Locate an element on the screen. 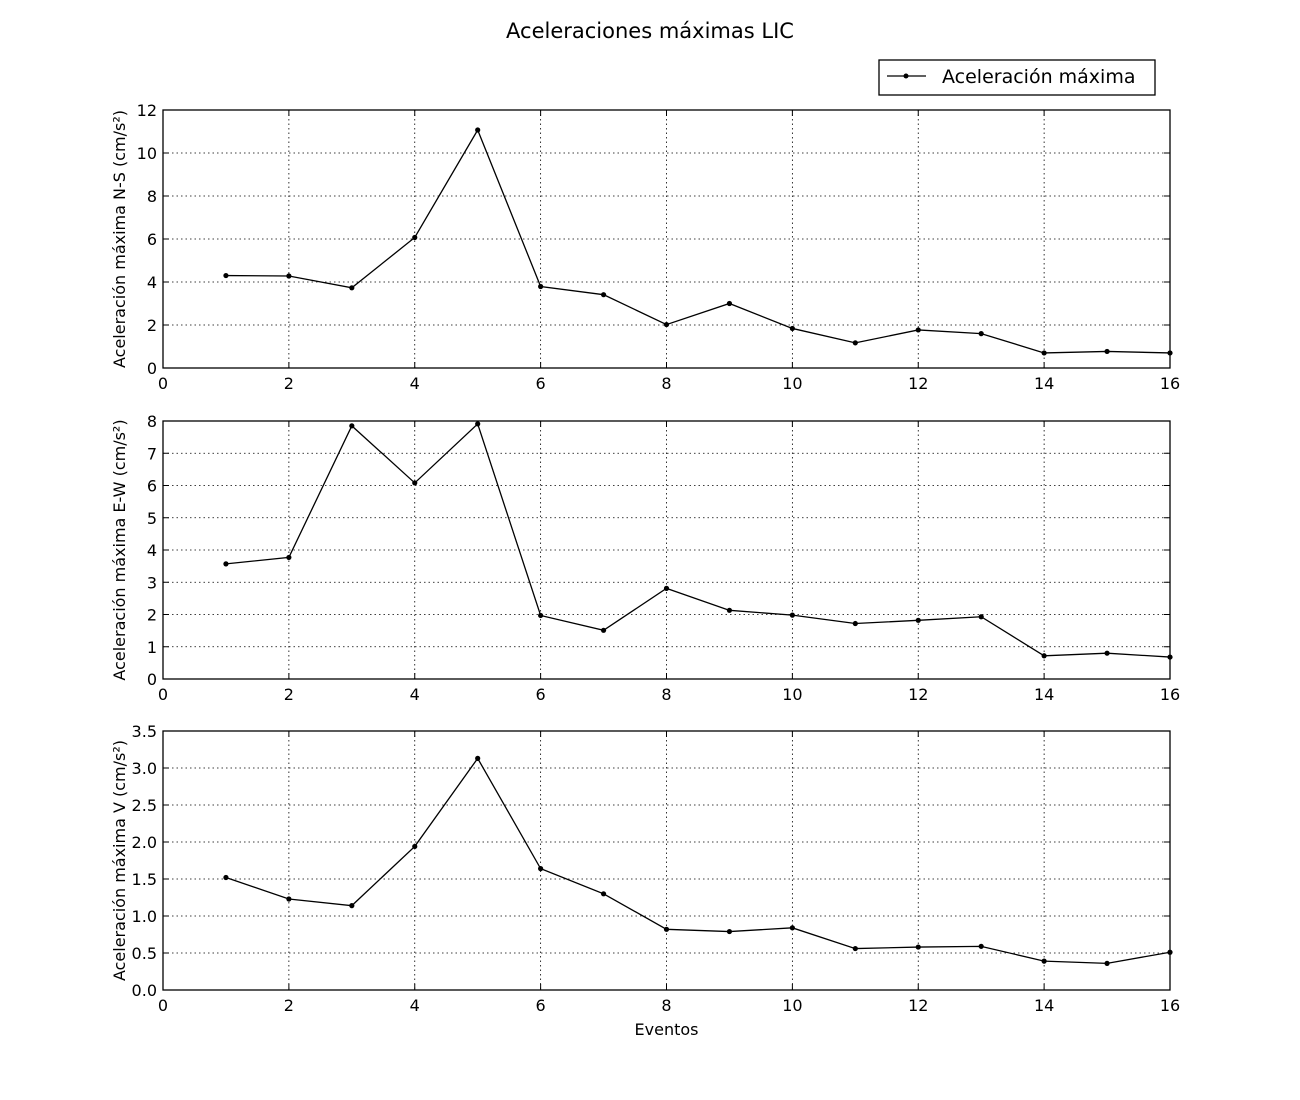 Image resolution: width=1300 pixels, height=1100 pixels. y-tick-label: 0.5 is located at coordinates (144, 953).